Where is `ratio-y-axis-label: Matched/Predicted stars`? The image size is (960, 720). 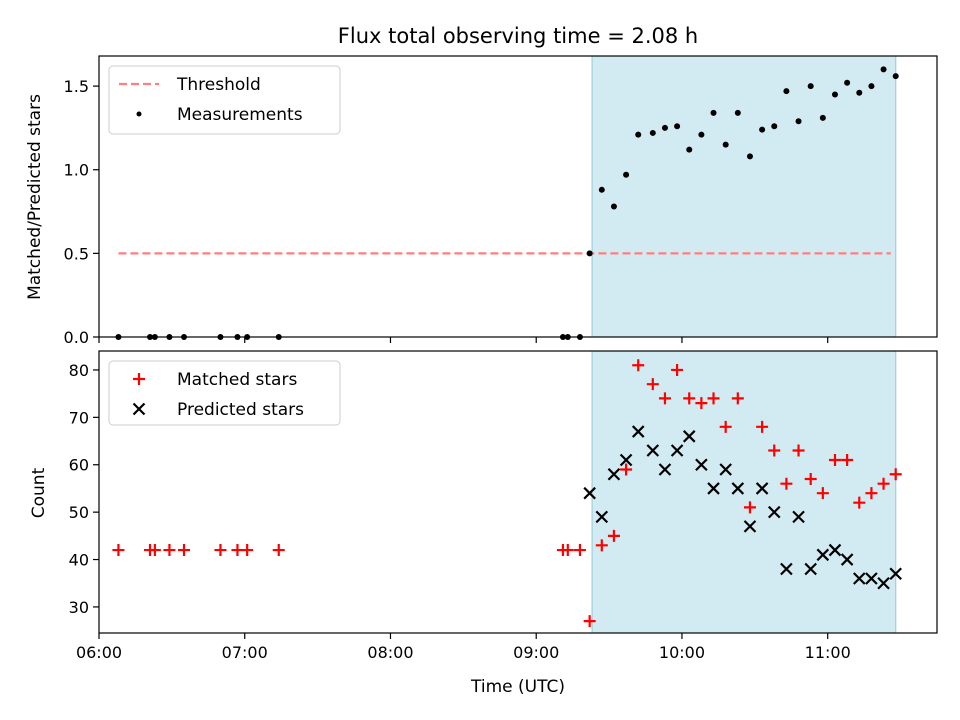 ratio-y-axis-label: Matched/Predicted stars is located at coordinates (35, 197).